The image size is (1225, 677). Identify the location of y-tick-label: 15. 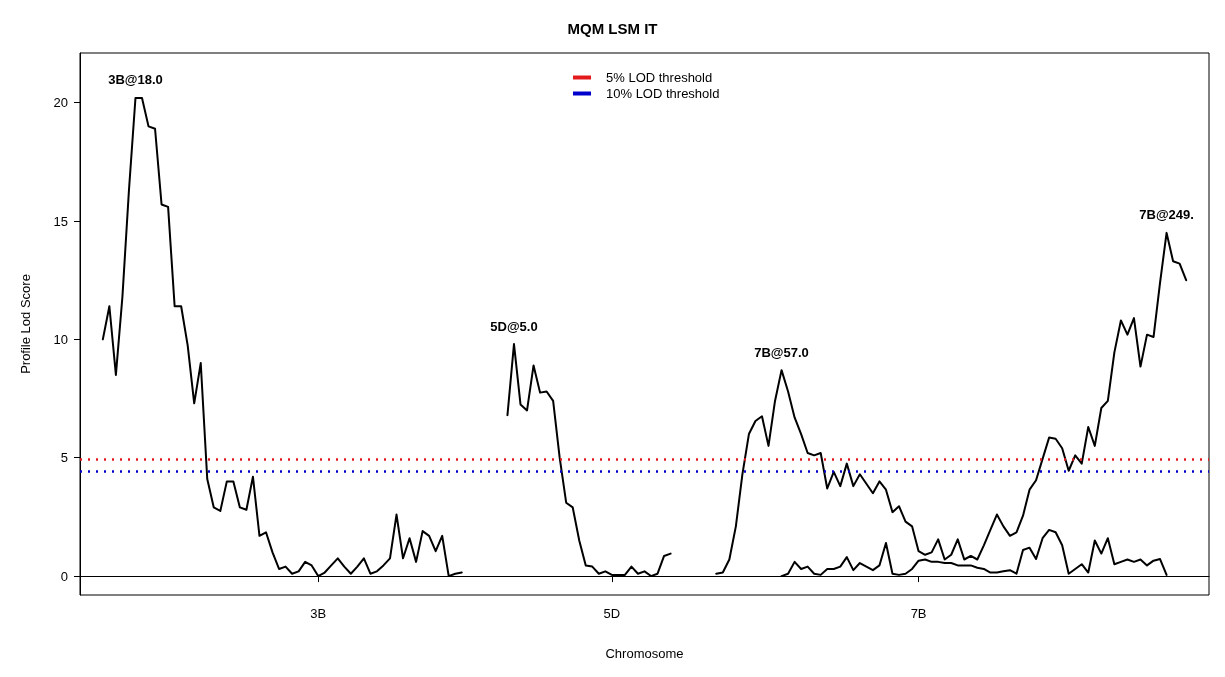
(60, 221).